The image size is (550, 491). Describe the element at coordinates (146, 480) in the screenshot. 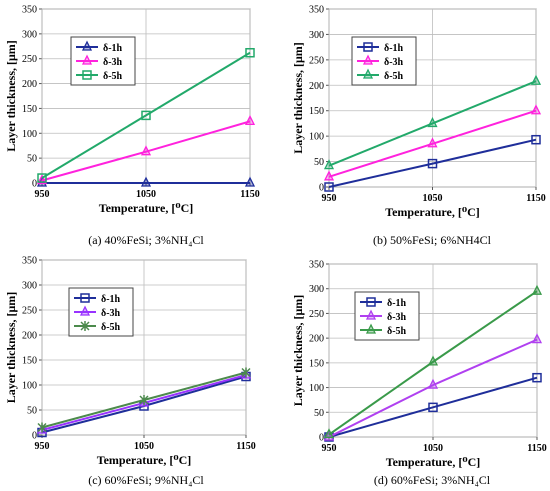

I see `panel-caption: (c) 60%FeSi; 9%NH₄Cl` at that location.